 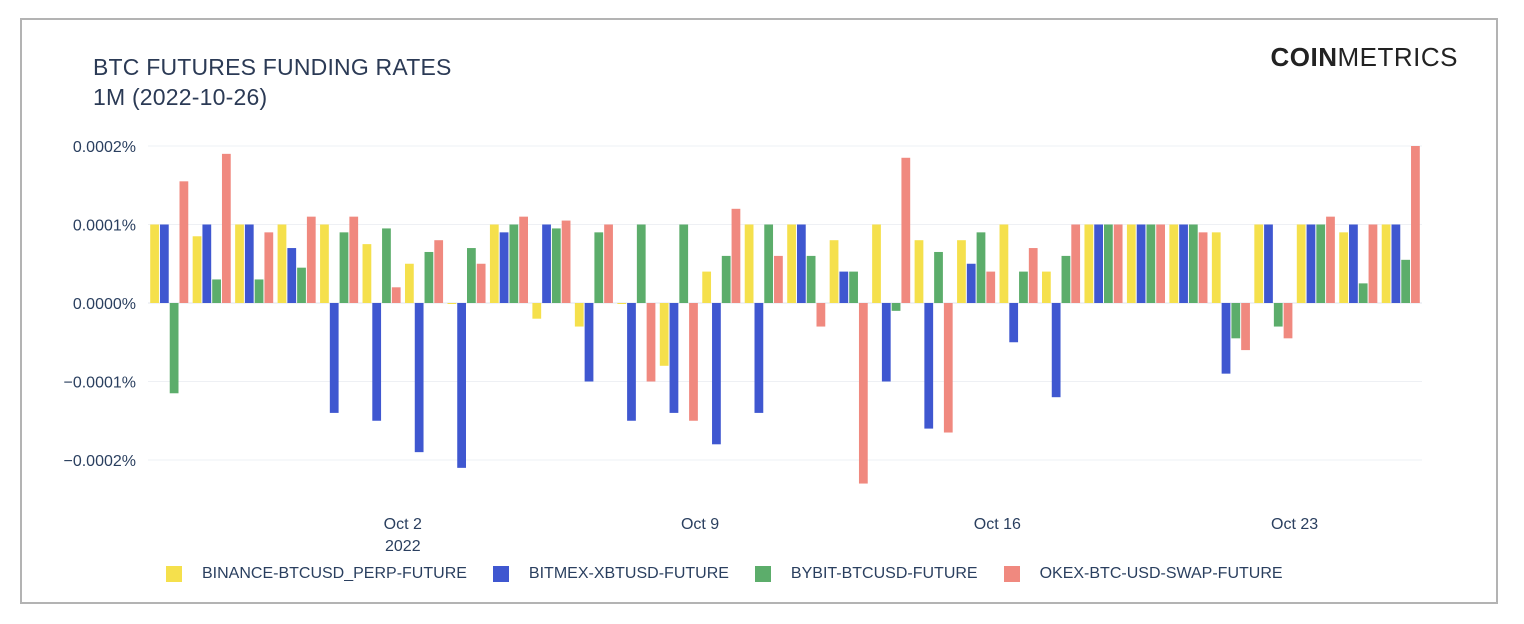 I want to click on x-tick-label: Oct 23, so click(x=1294, y=524).